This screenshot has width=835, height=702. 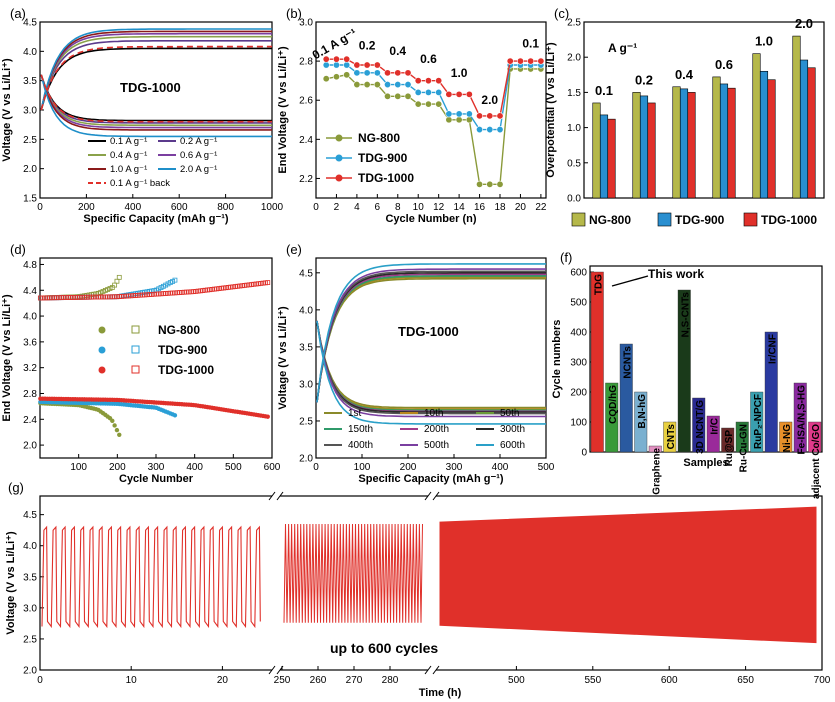 What do you see at coordinates (30, 368) in the screenshot?
I see `y-tick-label: 3.2` at bounding box center [30, 368].